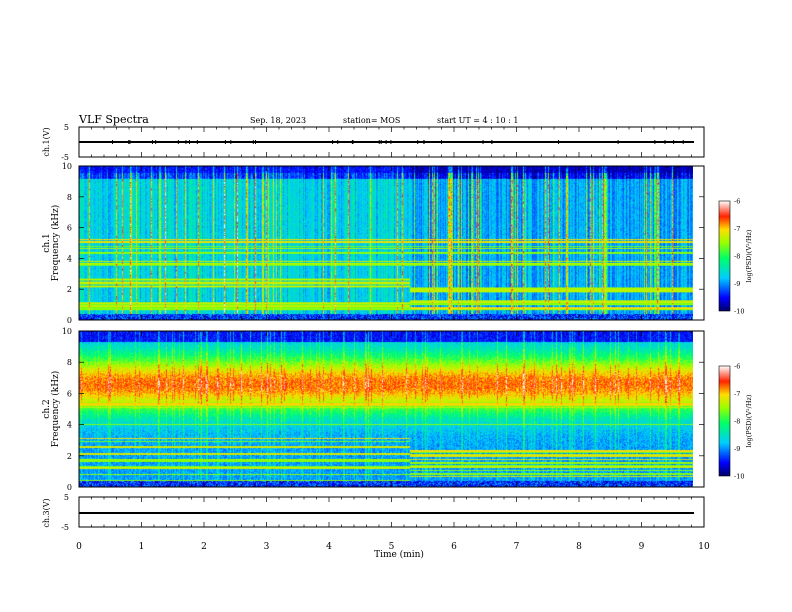 The image size is (792, 612). Describe the element at coordinates (55, 243) in the screenshot. I see `ch1-frequency-ylabel: Frequency (kHz)` at that location.